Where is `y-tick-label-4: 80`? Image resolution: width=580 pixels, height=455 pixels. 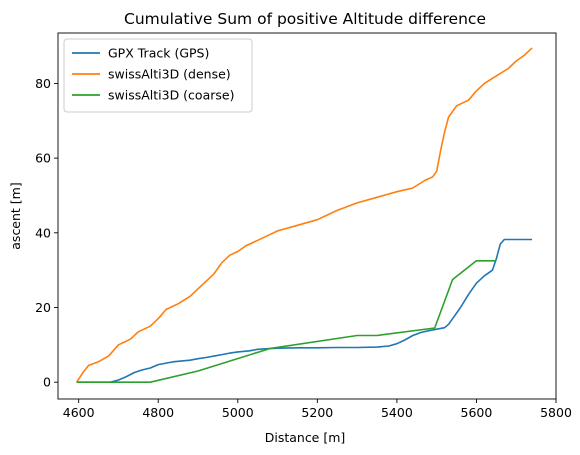 y-tick-label-4: 80 is located at coordinates (43, 83).